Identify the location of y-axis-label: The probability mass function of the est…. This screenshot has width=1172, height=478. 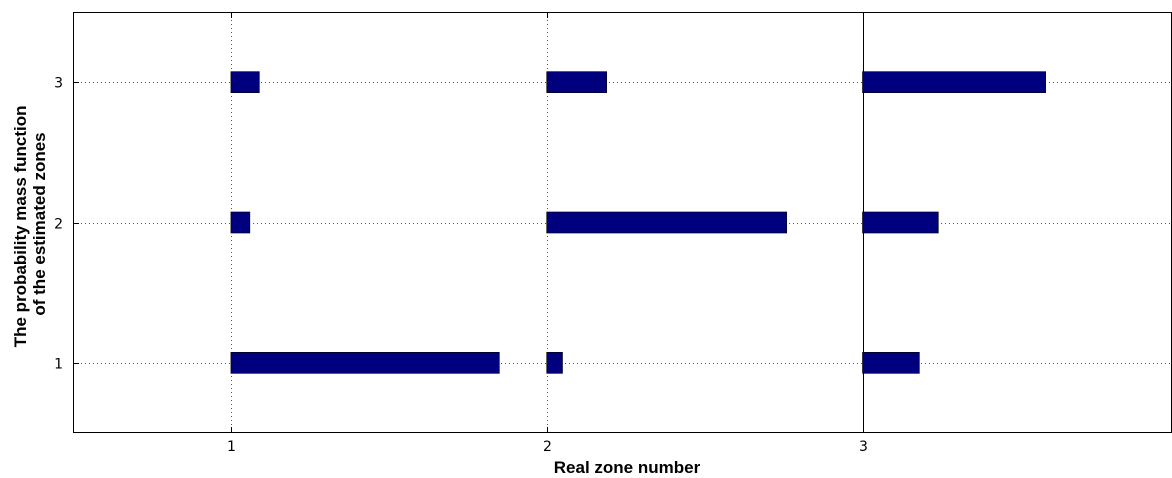
(30, 224).